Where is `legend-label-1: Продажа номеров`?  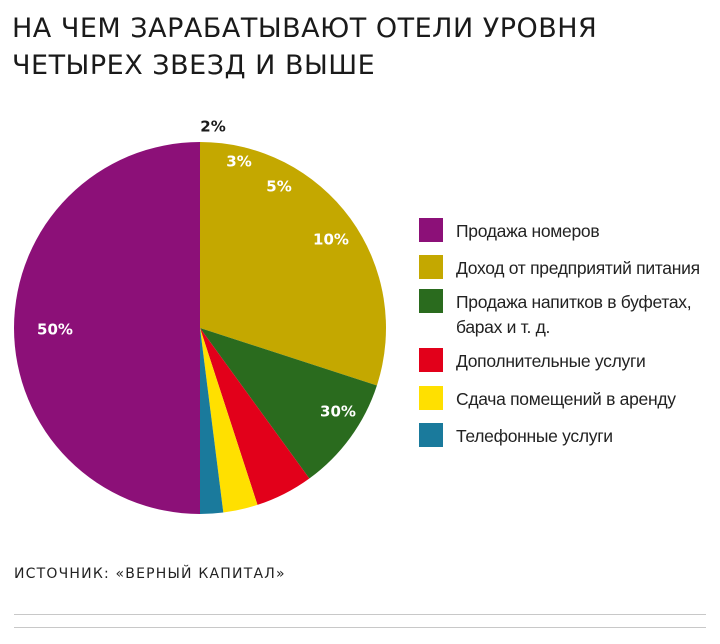 legend-label-1: Продажа номеров is located at coordinates (587, 231).